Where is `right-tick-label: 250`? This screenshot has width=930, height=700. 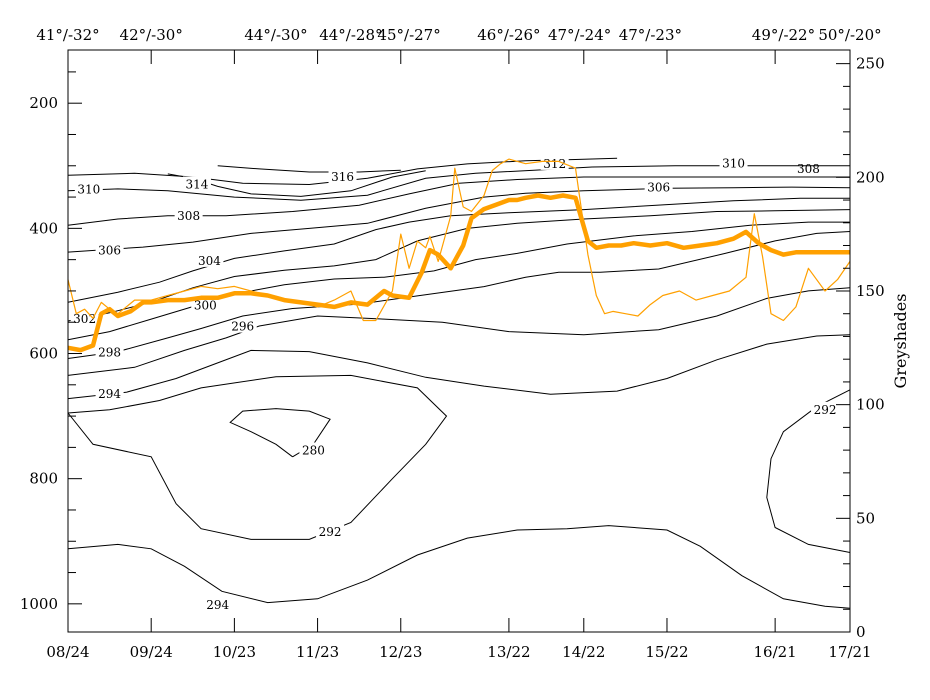
right-tick-label: 250 is located at coordinates (870, 64).